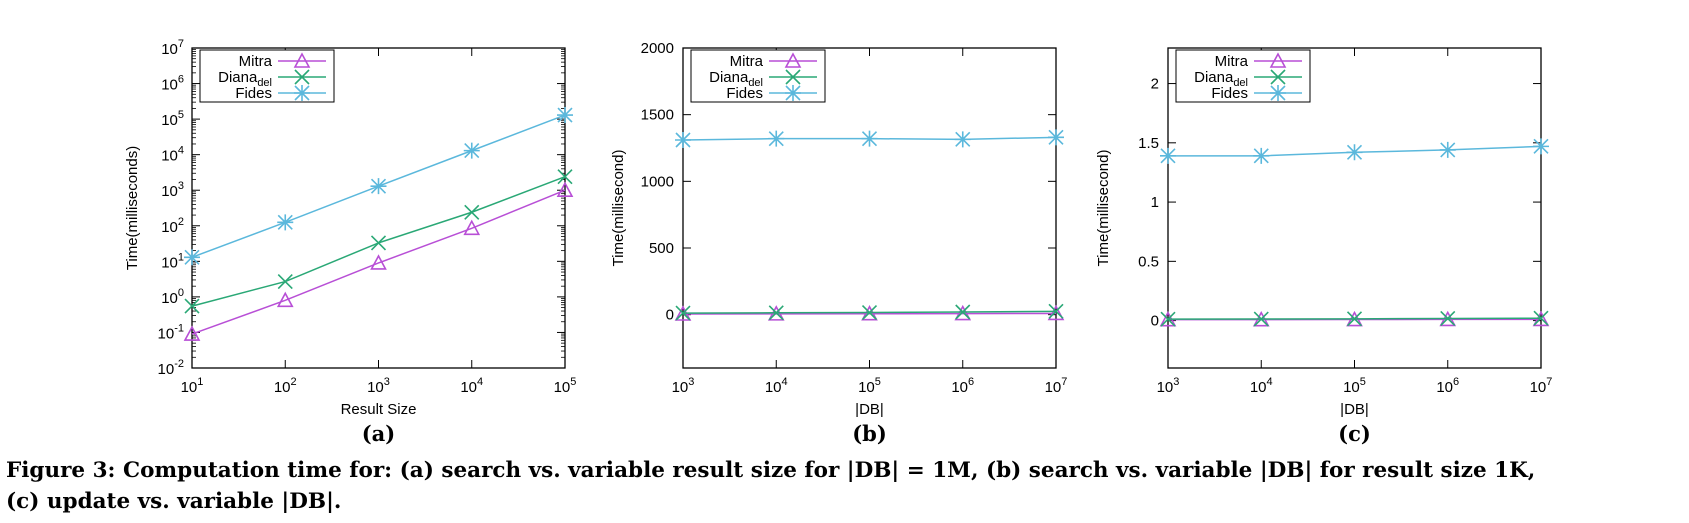  Describe the element at coordinates (172, 226) in the screenshot. I see `y-tick-label: 10²` at that location.